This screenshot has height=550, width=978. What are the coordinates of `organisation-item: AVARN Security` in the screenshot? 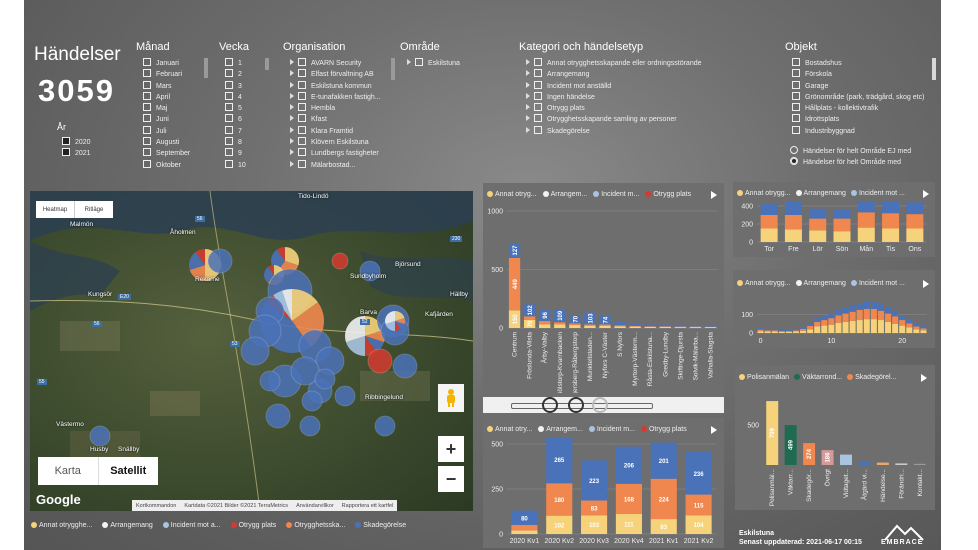 It's located at (335, 63).